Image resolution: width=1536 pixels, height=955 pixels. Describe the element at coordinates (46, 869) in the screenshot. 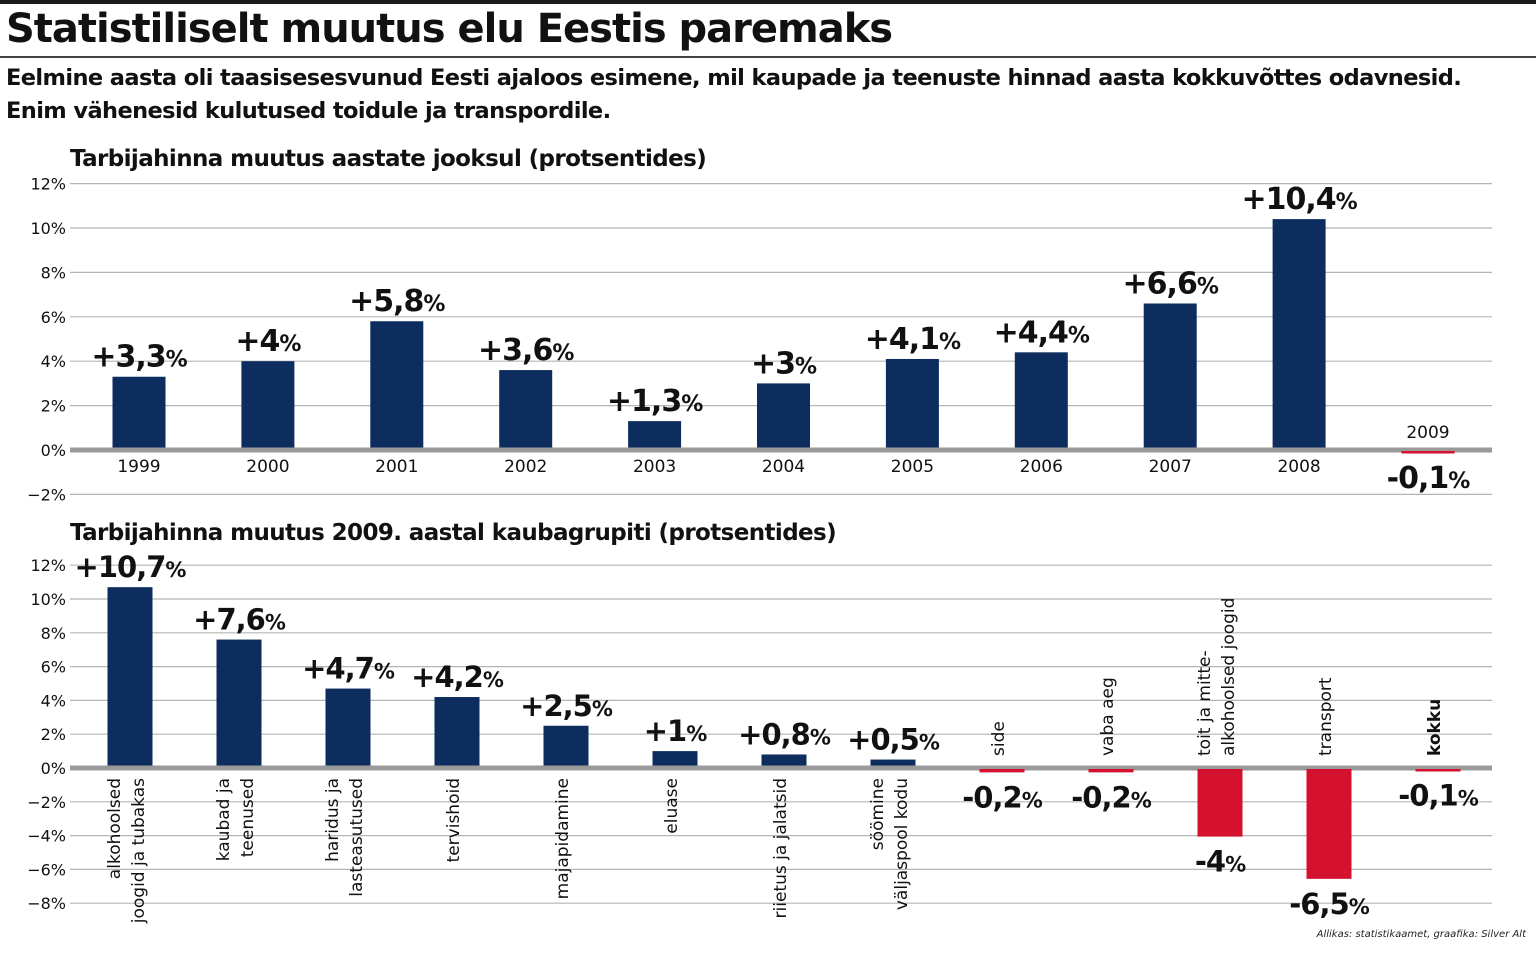

I see `y-tick-label: −6%` at that location.